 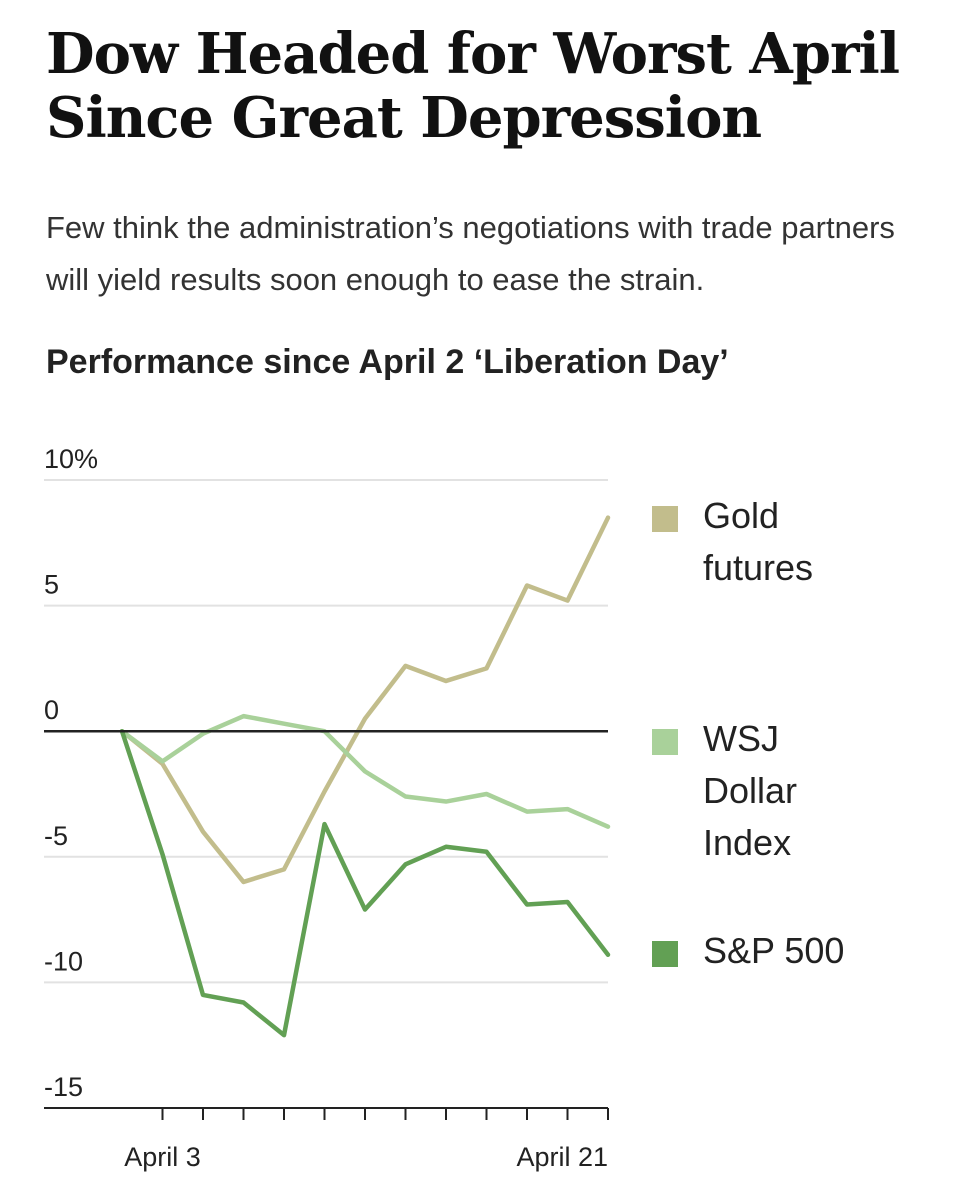 What do you see at coordinates (162, 1157) in the screenshot?
I see `x-tick-label: April 3` at bounding box center [162, 1157].